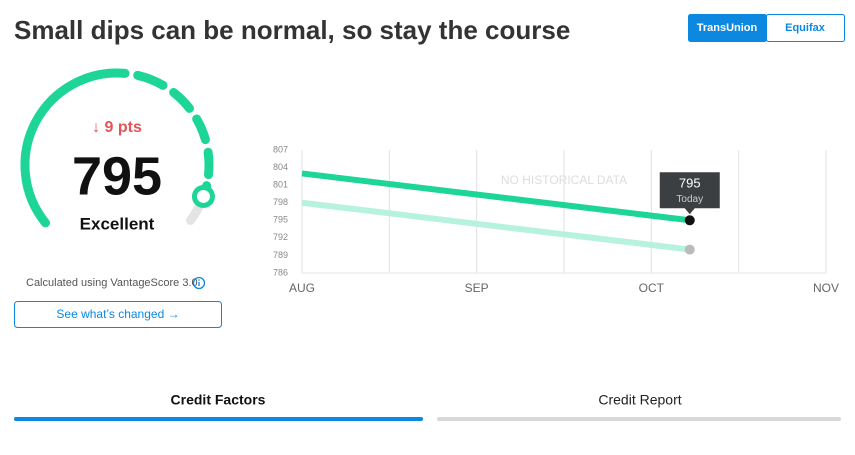 The height and width of the screenshot is (455, 855). What do you see at coordinates (689, 199) in the screenshot?
I see `tooltip-note: Today` at bounding box center [689, 199].